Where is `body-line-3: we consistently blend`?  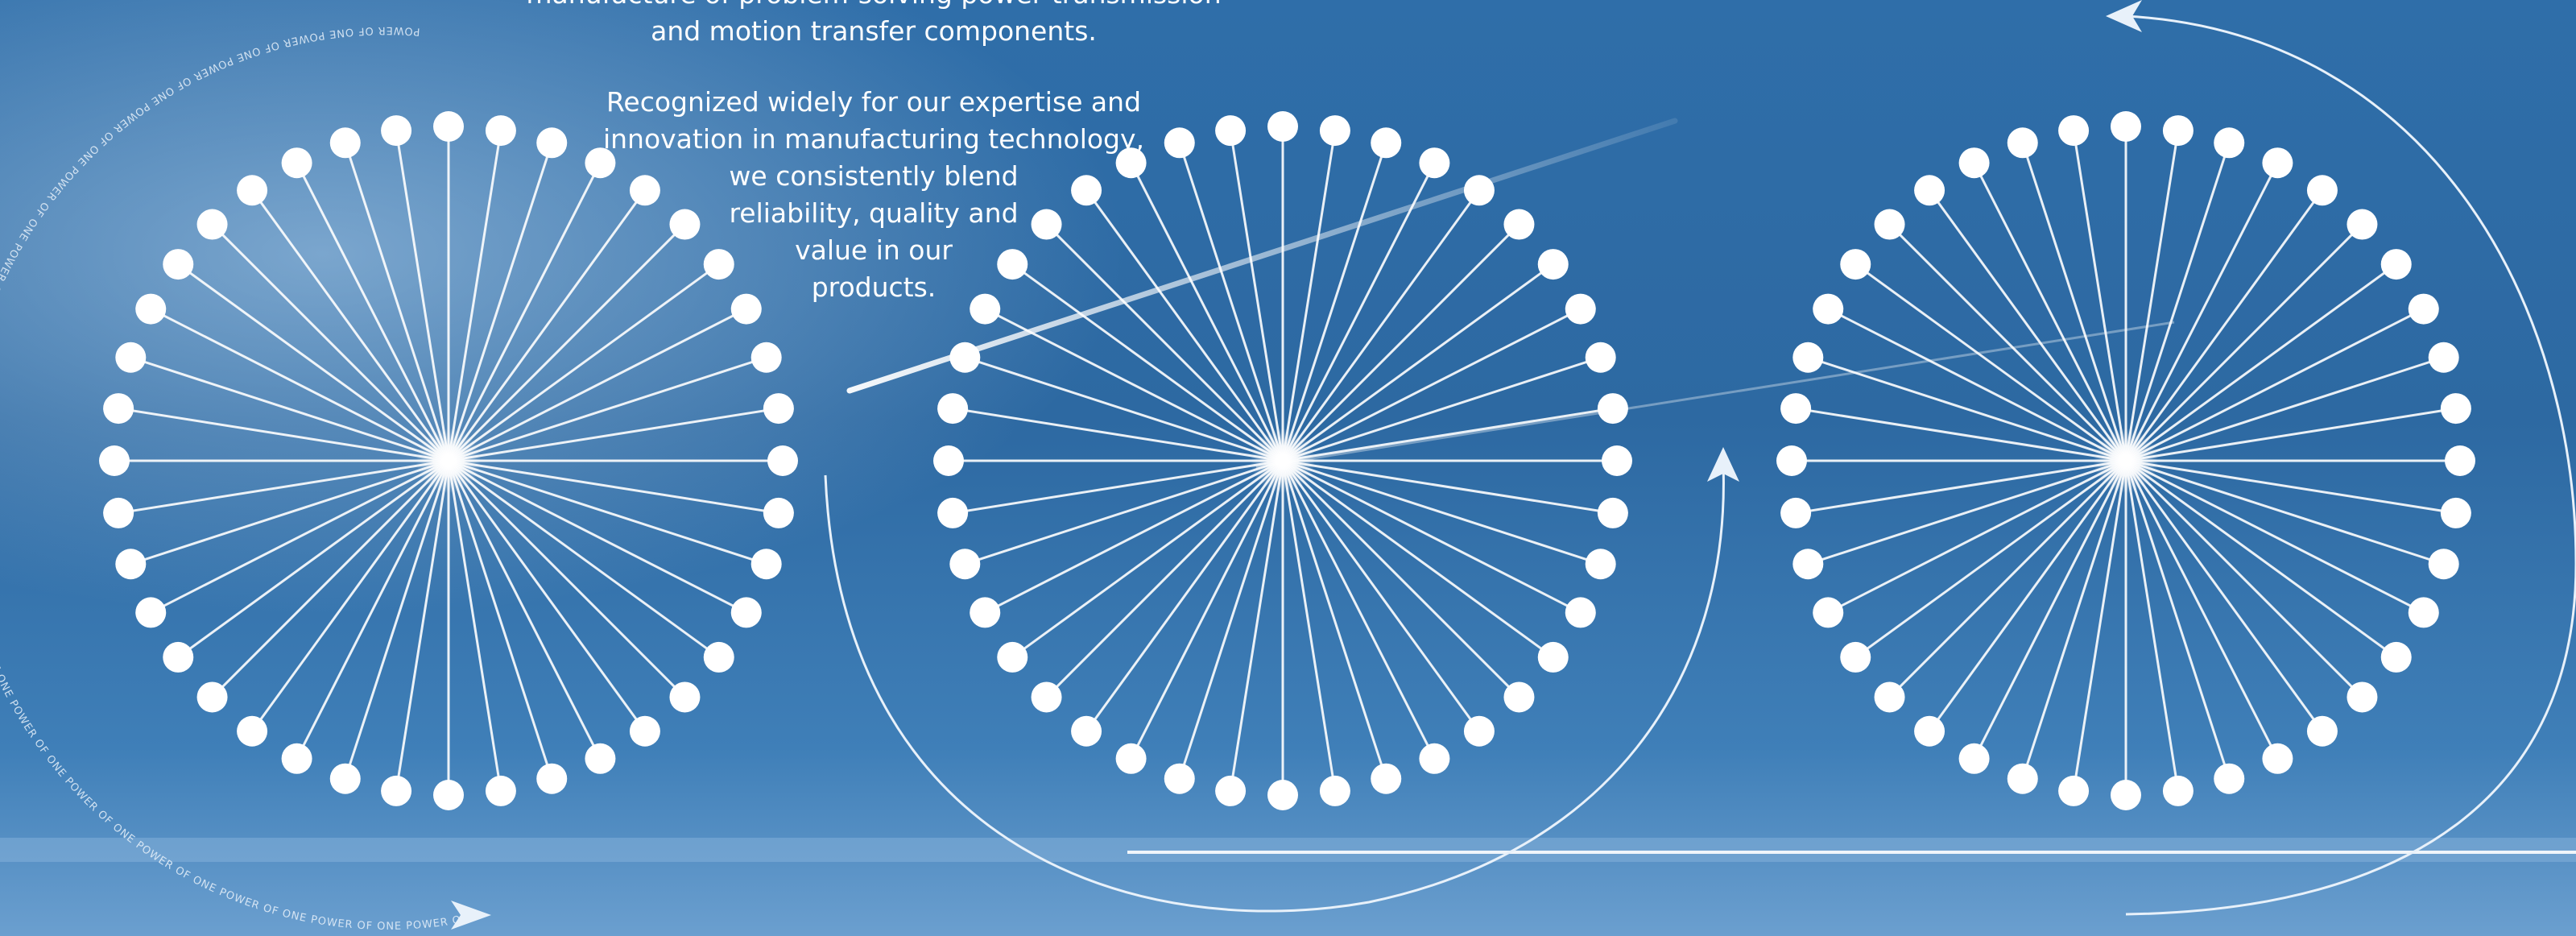 body-line-3: we consistently blend is located at coordinates (874, 176).